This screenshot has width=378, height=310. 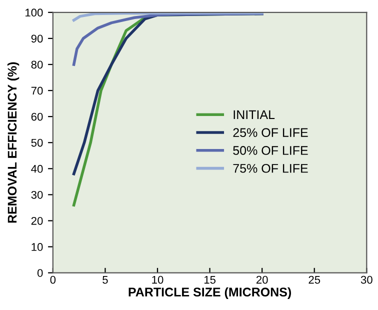 I want to click on x-tick-label: 20, so click(x=262, y=280).